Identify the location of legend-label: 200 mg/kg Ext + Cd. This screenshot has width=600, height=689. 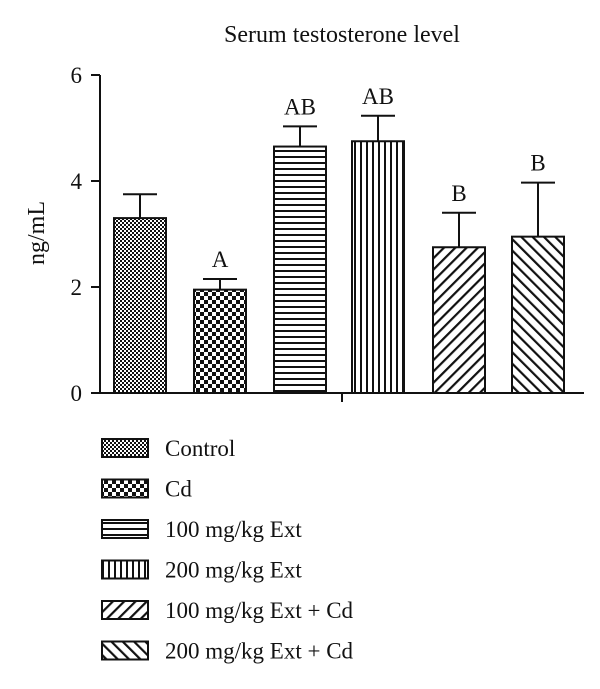
(259, 651).